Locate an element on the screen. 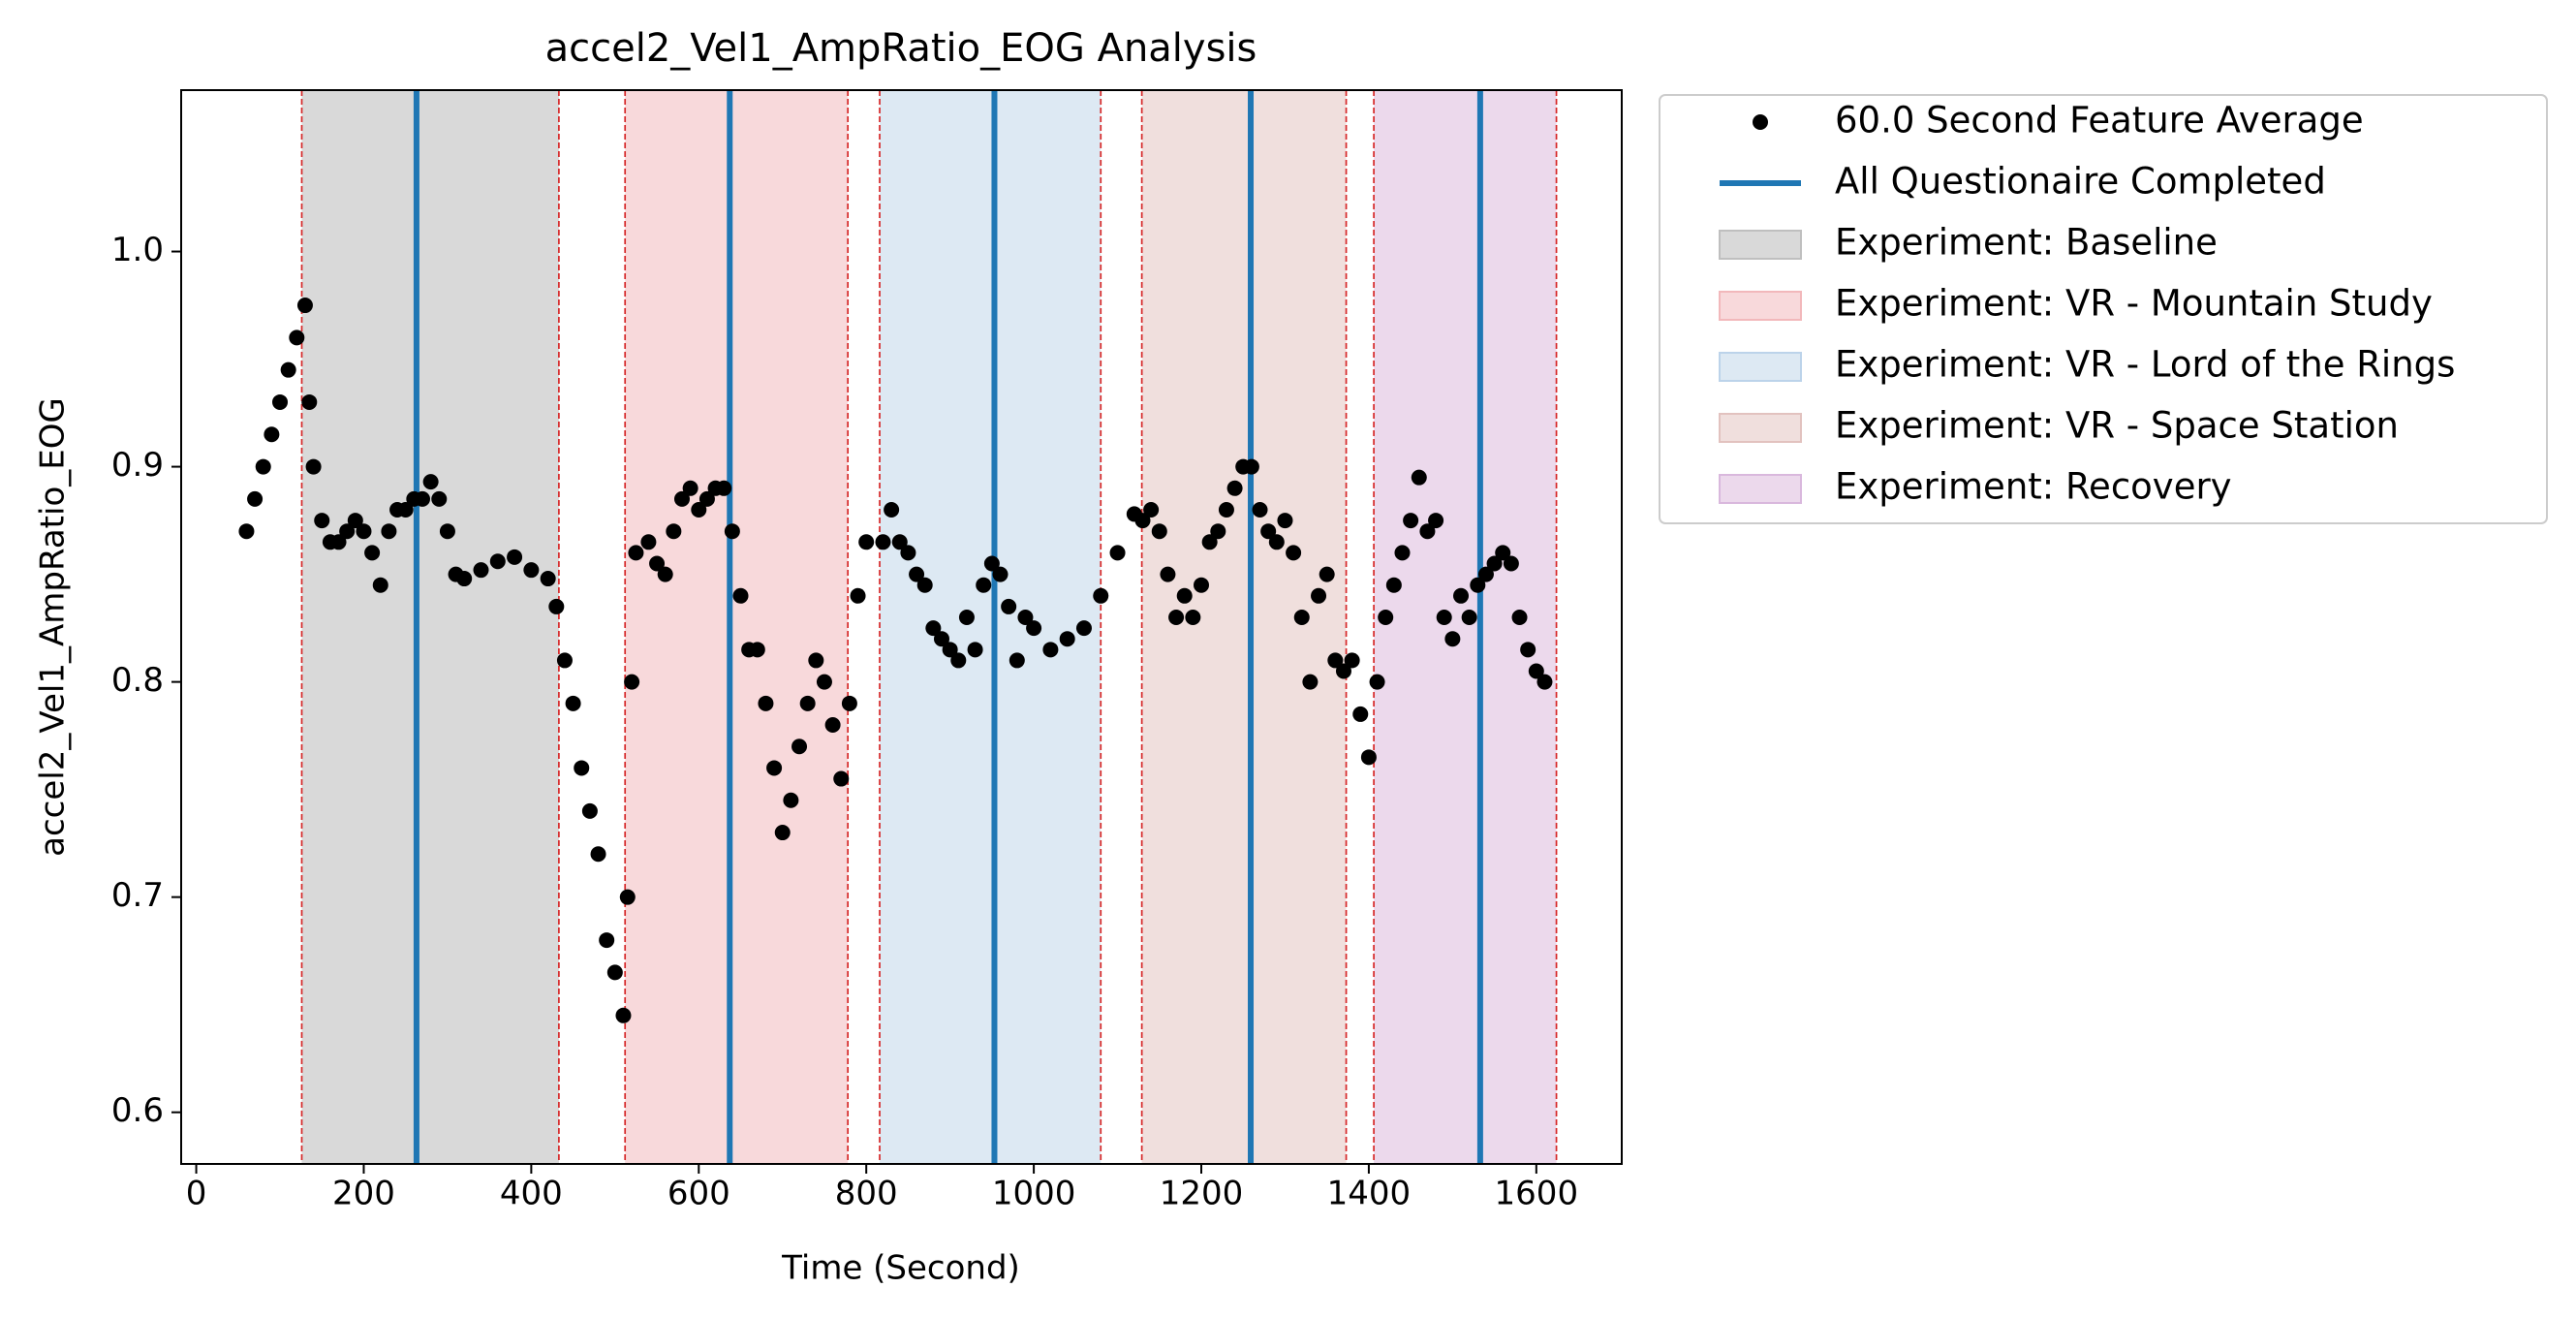 The image size is (2576, 1319). legend-label: Experiment: Recovery is located at coordinates (2033, 487).